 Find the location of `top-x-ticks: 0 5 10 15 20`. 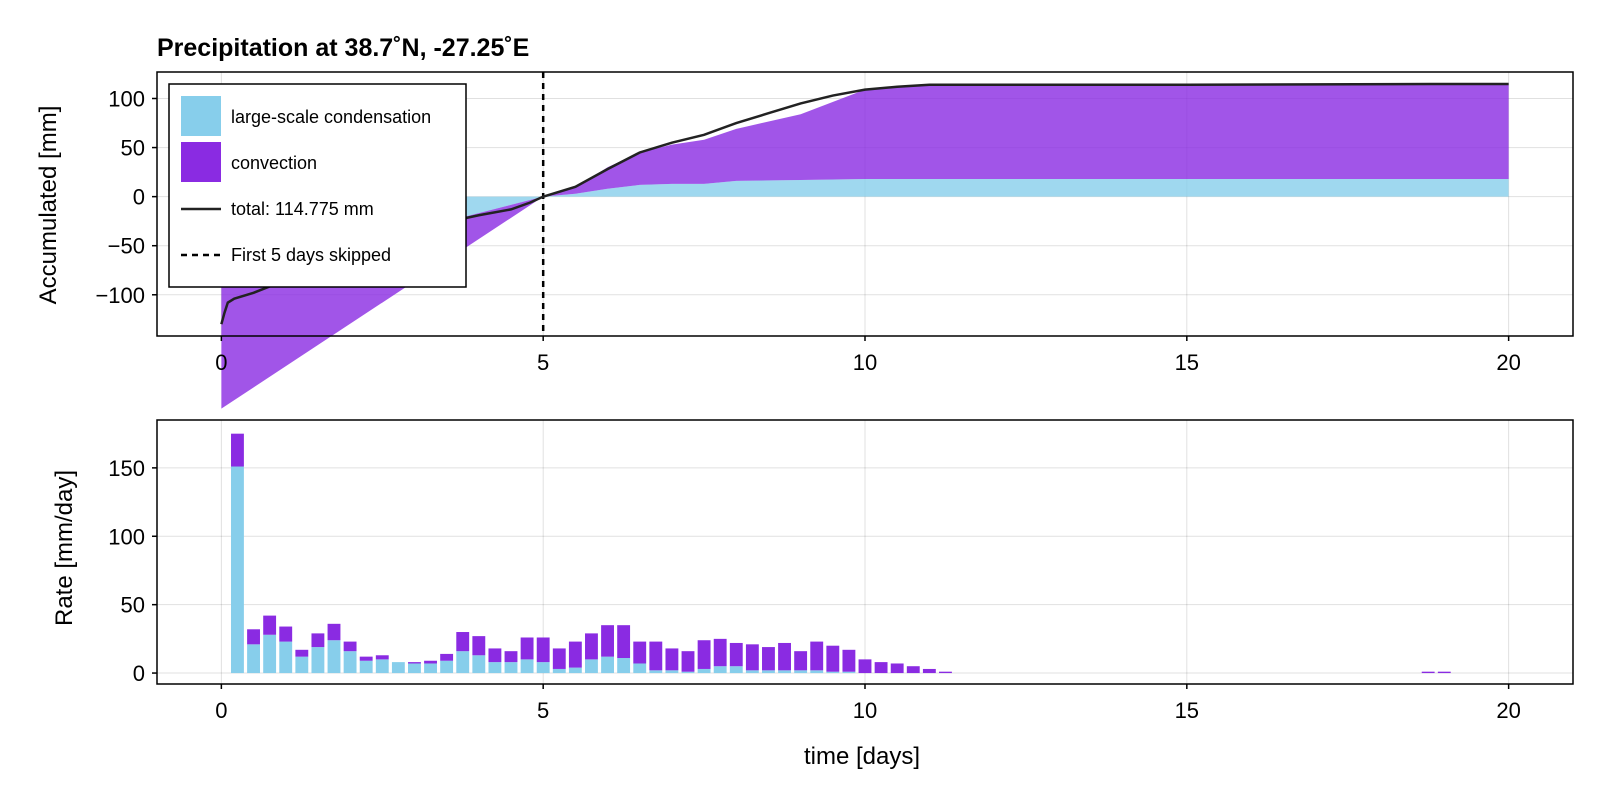

top-x-ticks: 0 5 10 15 20 is located at coordinates (868, 355).